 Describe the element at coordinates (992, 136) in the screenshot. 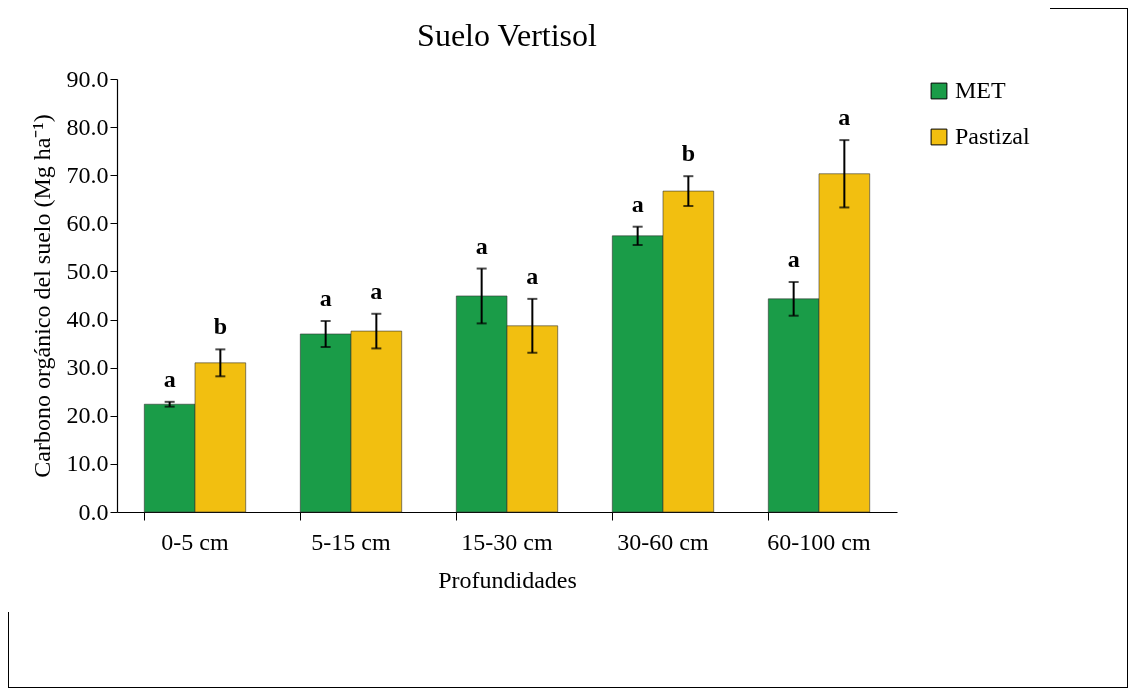

I see `legend-label: Pastizal` at that location.